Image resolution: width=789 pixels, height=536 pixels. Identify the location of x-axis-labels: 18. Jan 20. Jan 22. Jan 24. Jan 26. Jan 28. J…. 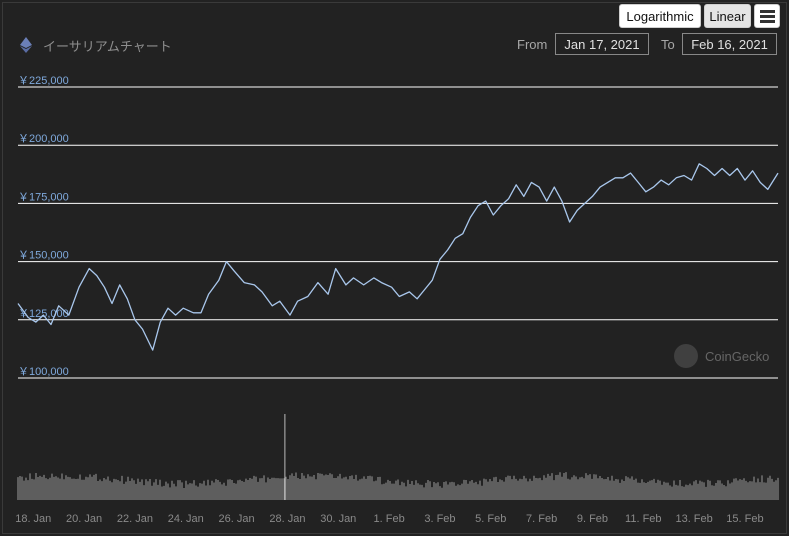
(389, 519).